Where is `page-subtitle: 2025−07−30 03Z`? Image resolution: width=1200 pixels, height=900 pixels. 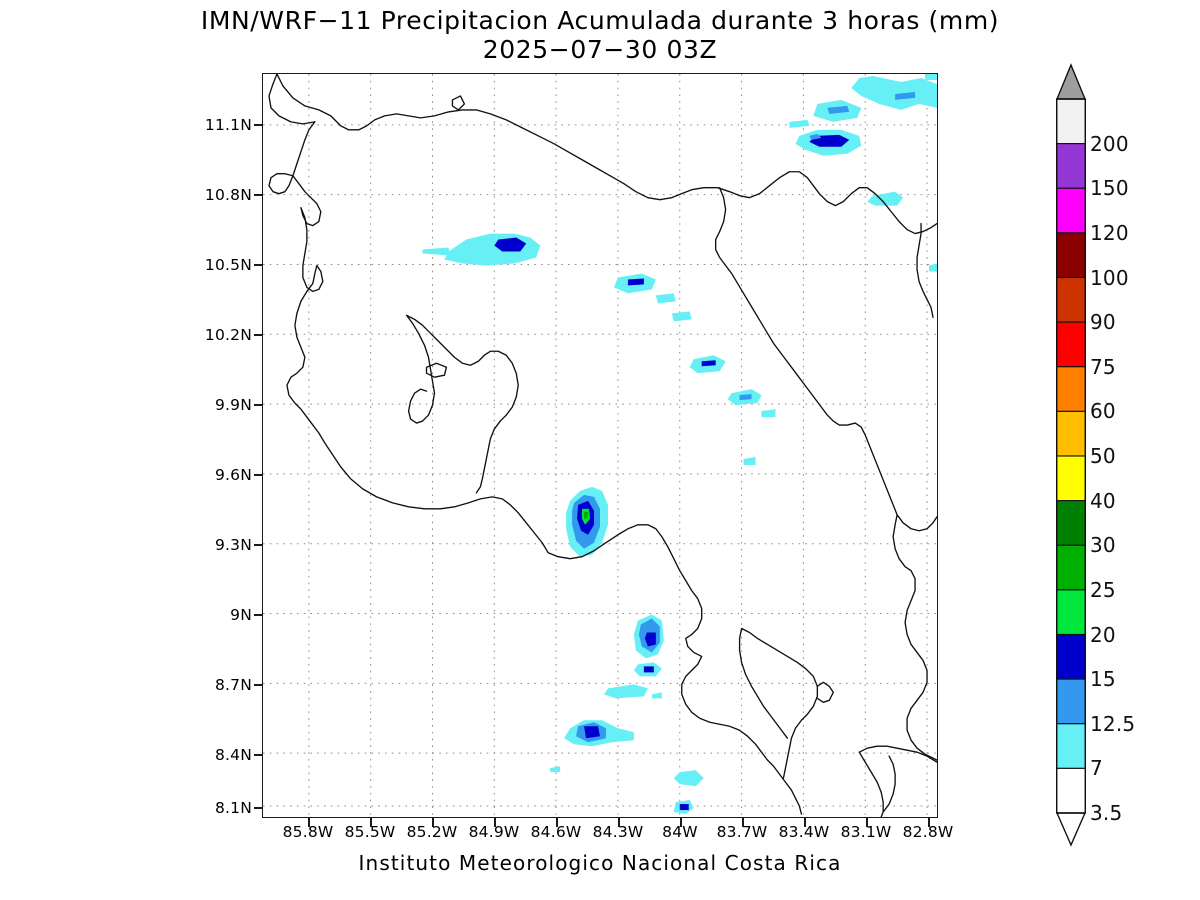
page-subtitle: 2025−07−30 03Z is located at coordinates (600, 49).